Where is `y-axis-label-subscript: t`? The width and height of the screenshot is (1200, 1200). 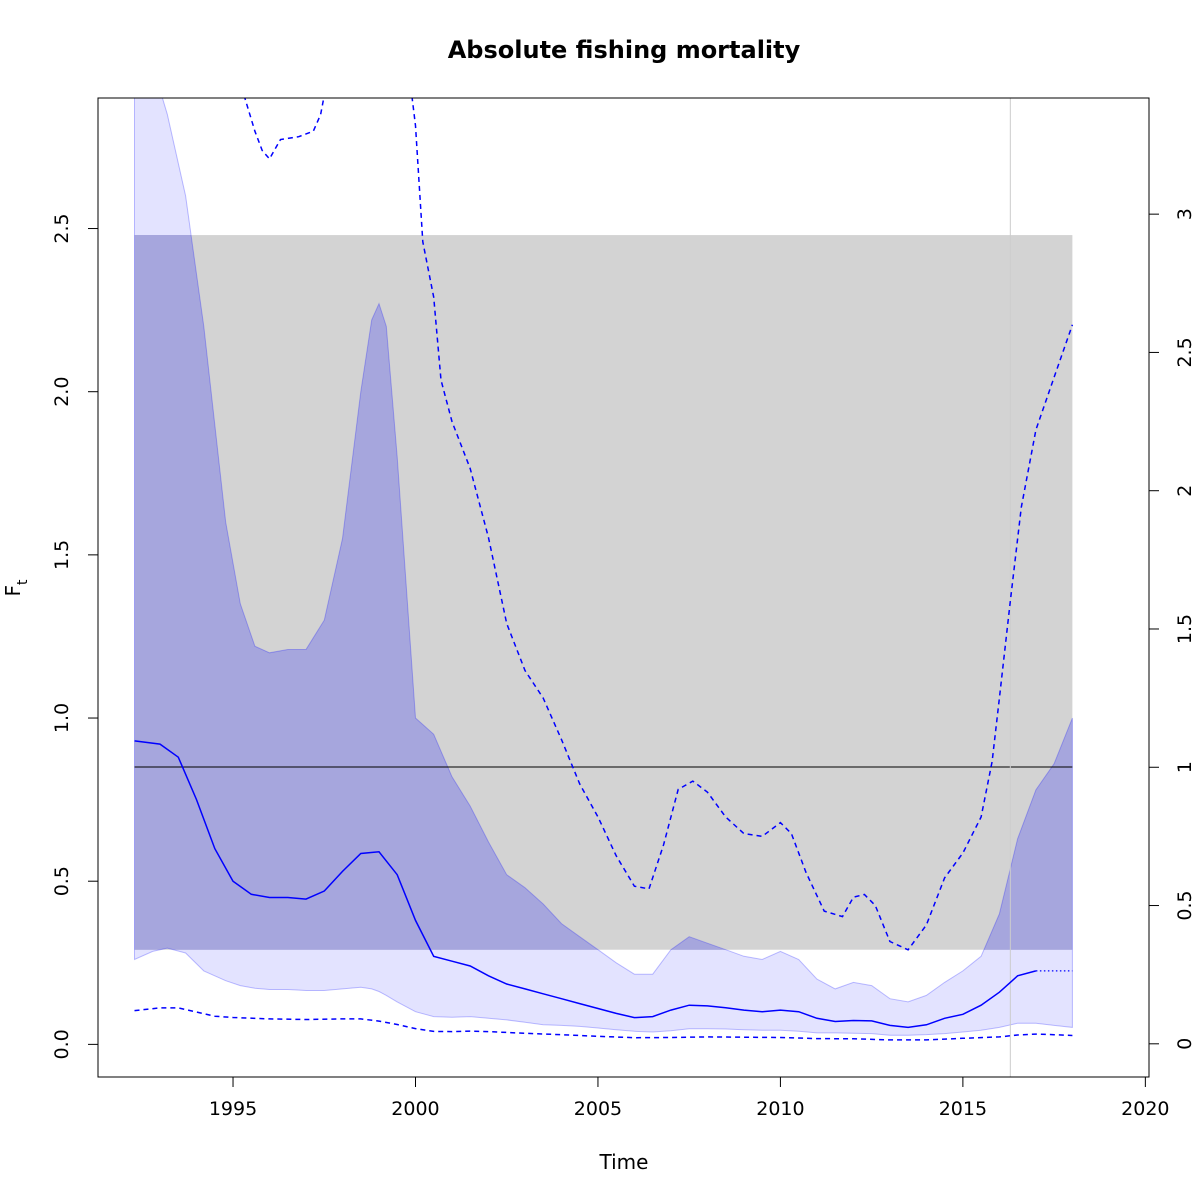 y-axis-label-subscript: t is located at coordinates (23, 582).